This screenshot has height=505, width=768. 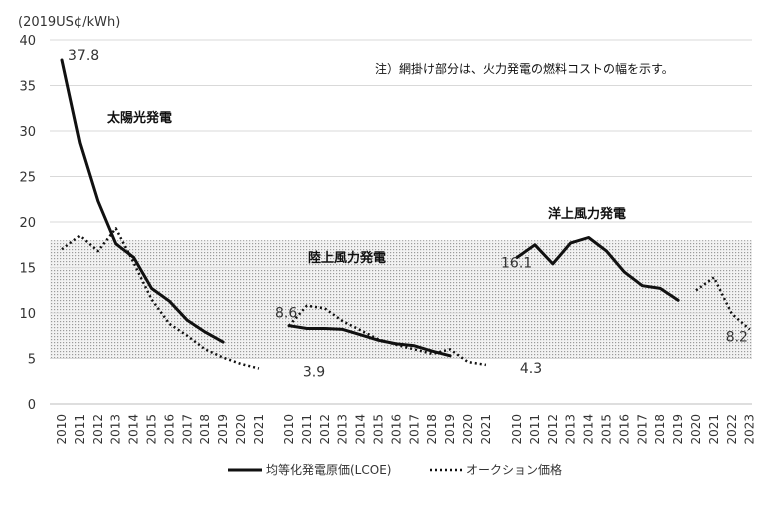 I want to click on chart-note: 注）網掛け部分は、火力発電の燃料コストの幅を示す。, so click(x=524, y=68).